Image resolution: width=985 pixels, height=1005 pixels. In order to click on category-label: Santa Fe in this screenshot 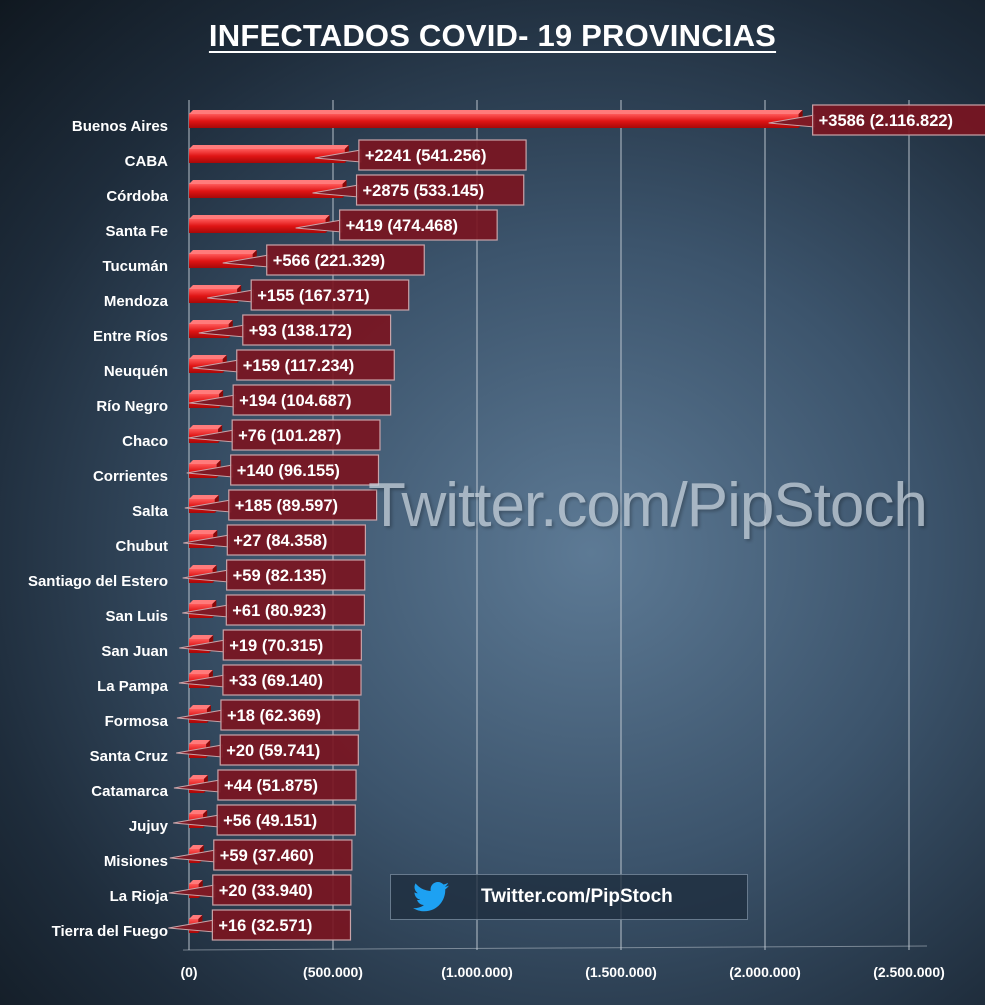, I will do `click(136, 231)`.